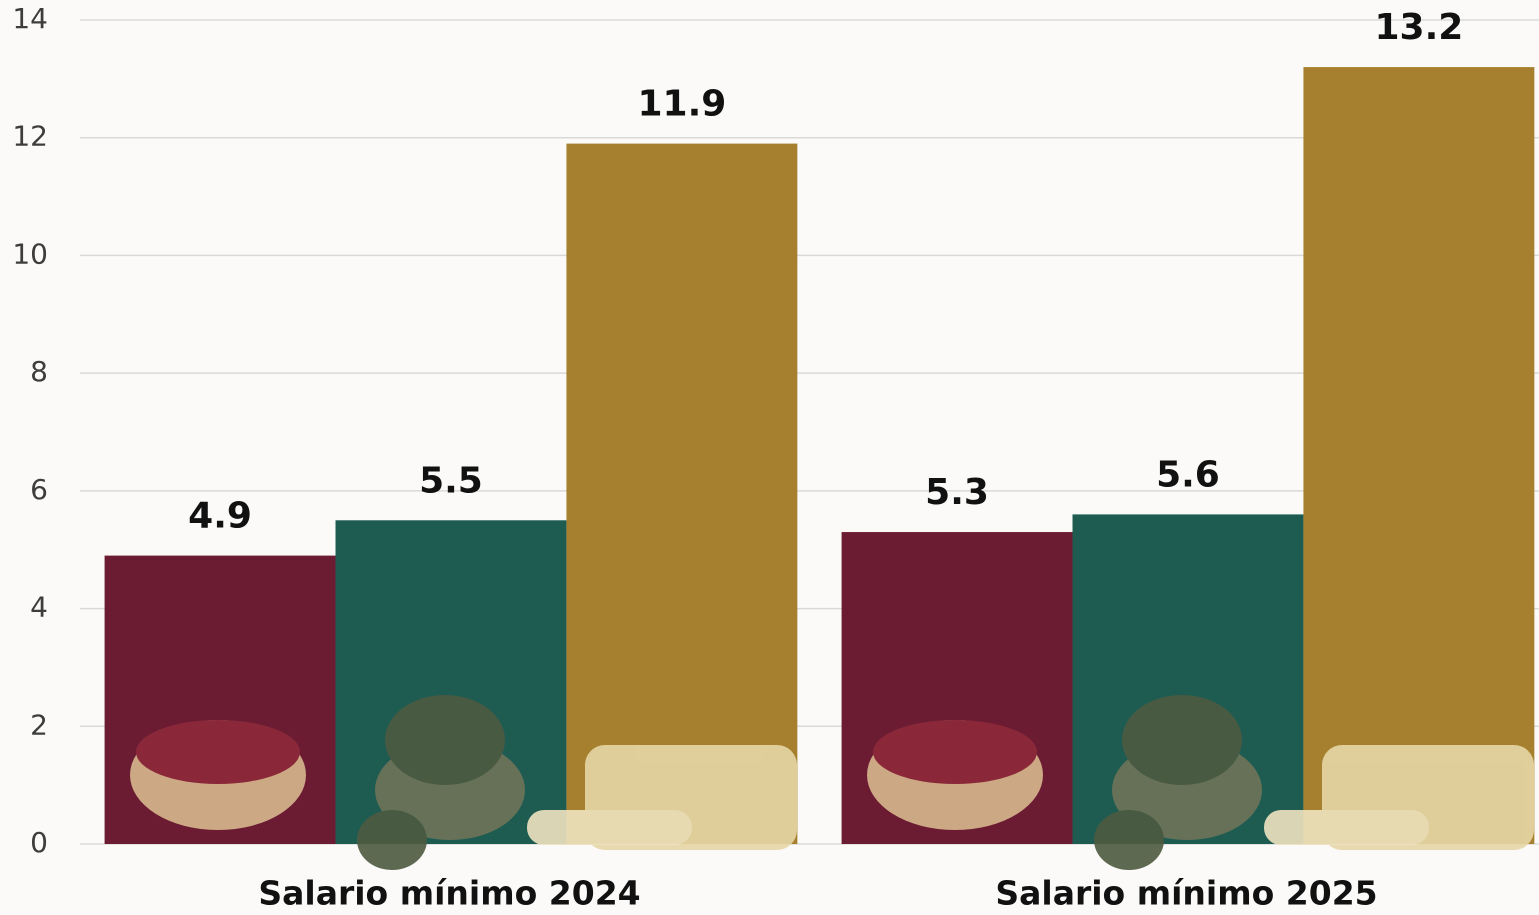 This screenshot has width=1539, height=915. Describe the element at coordinates (1186, 893) in the screenshot. I see `x-tick-label: Salario mínimo 2025` at that location.